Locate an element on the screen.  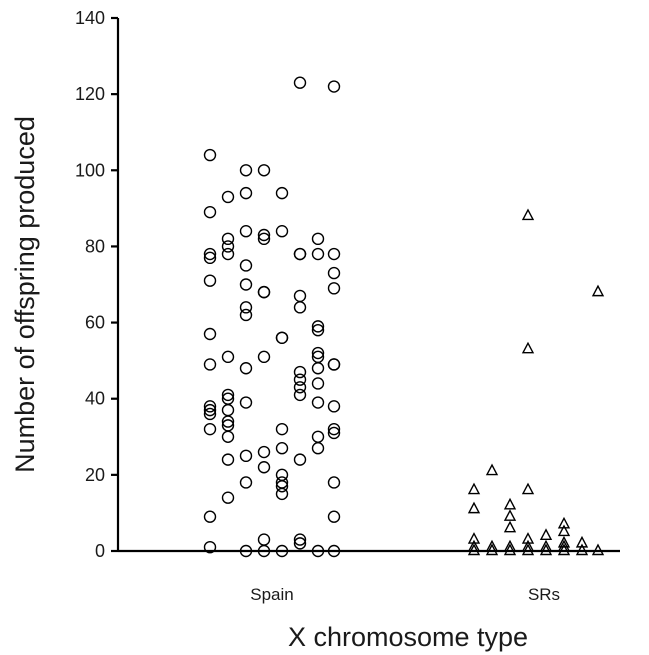
x-category-label: Spain is located at coordinates (271, 594).